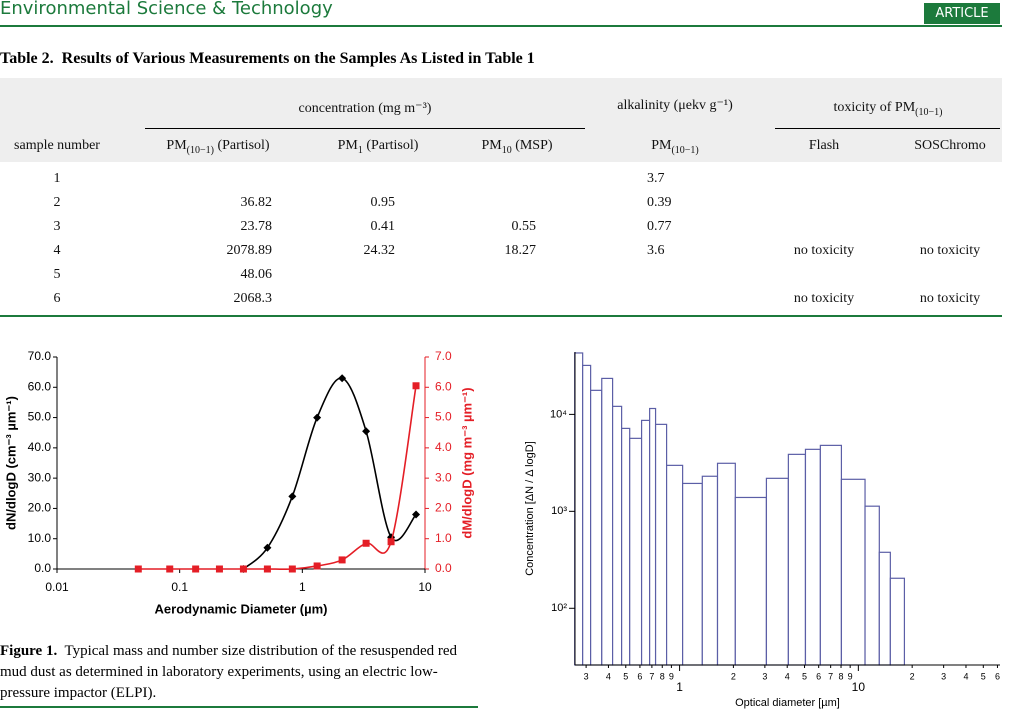 This screenshot has height=722, width=1013. I want to click on y-tick-label: 70.0, so click(40, 356).